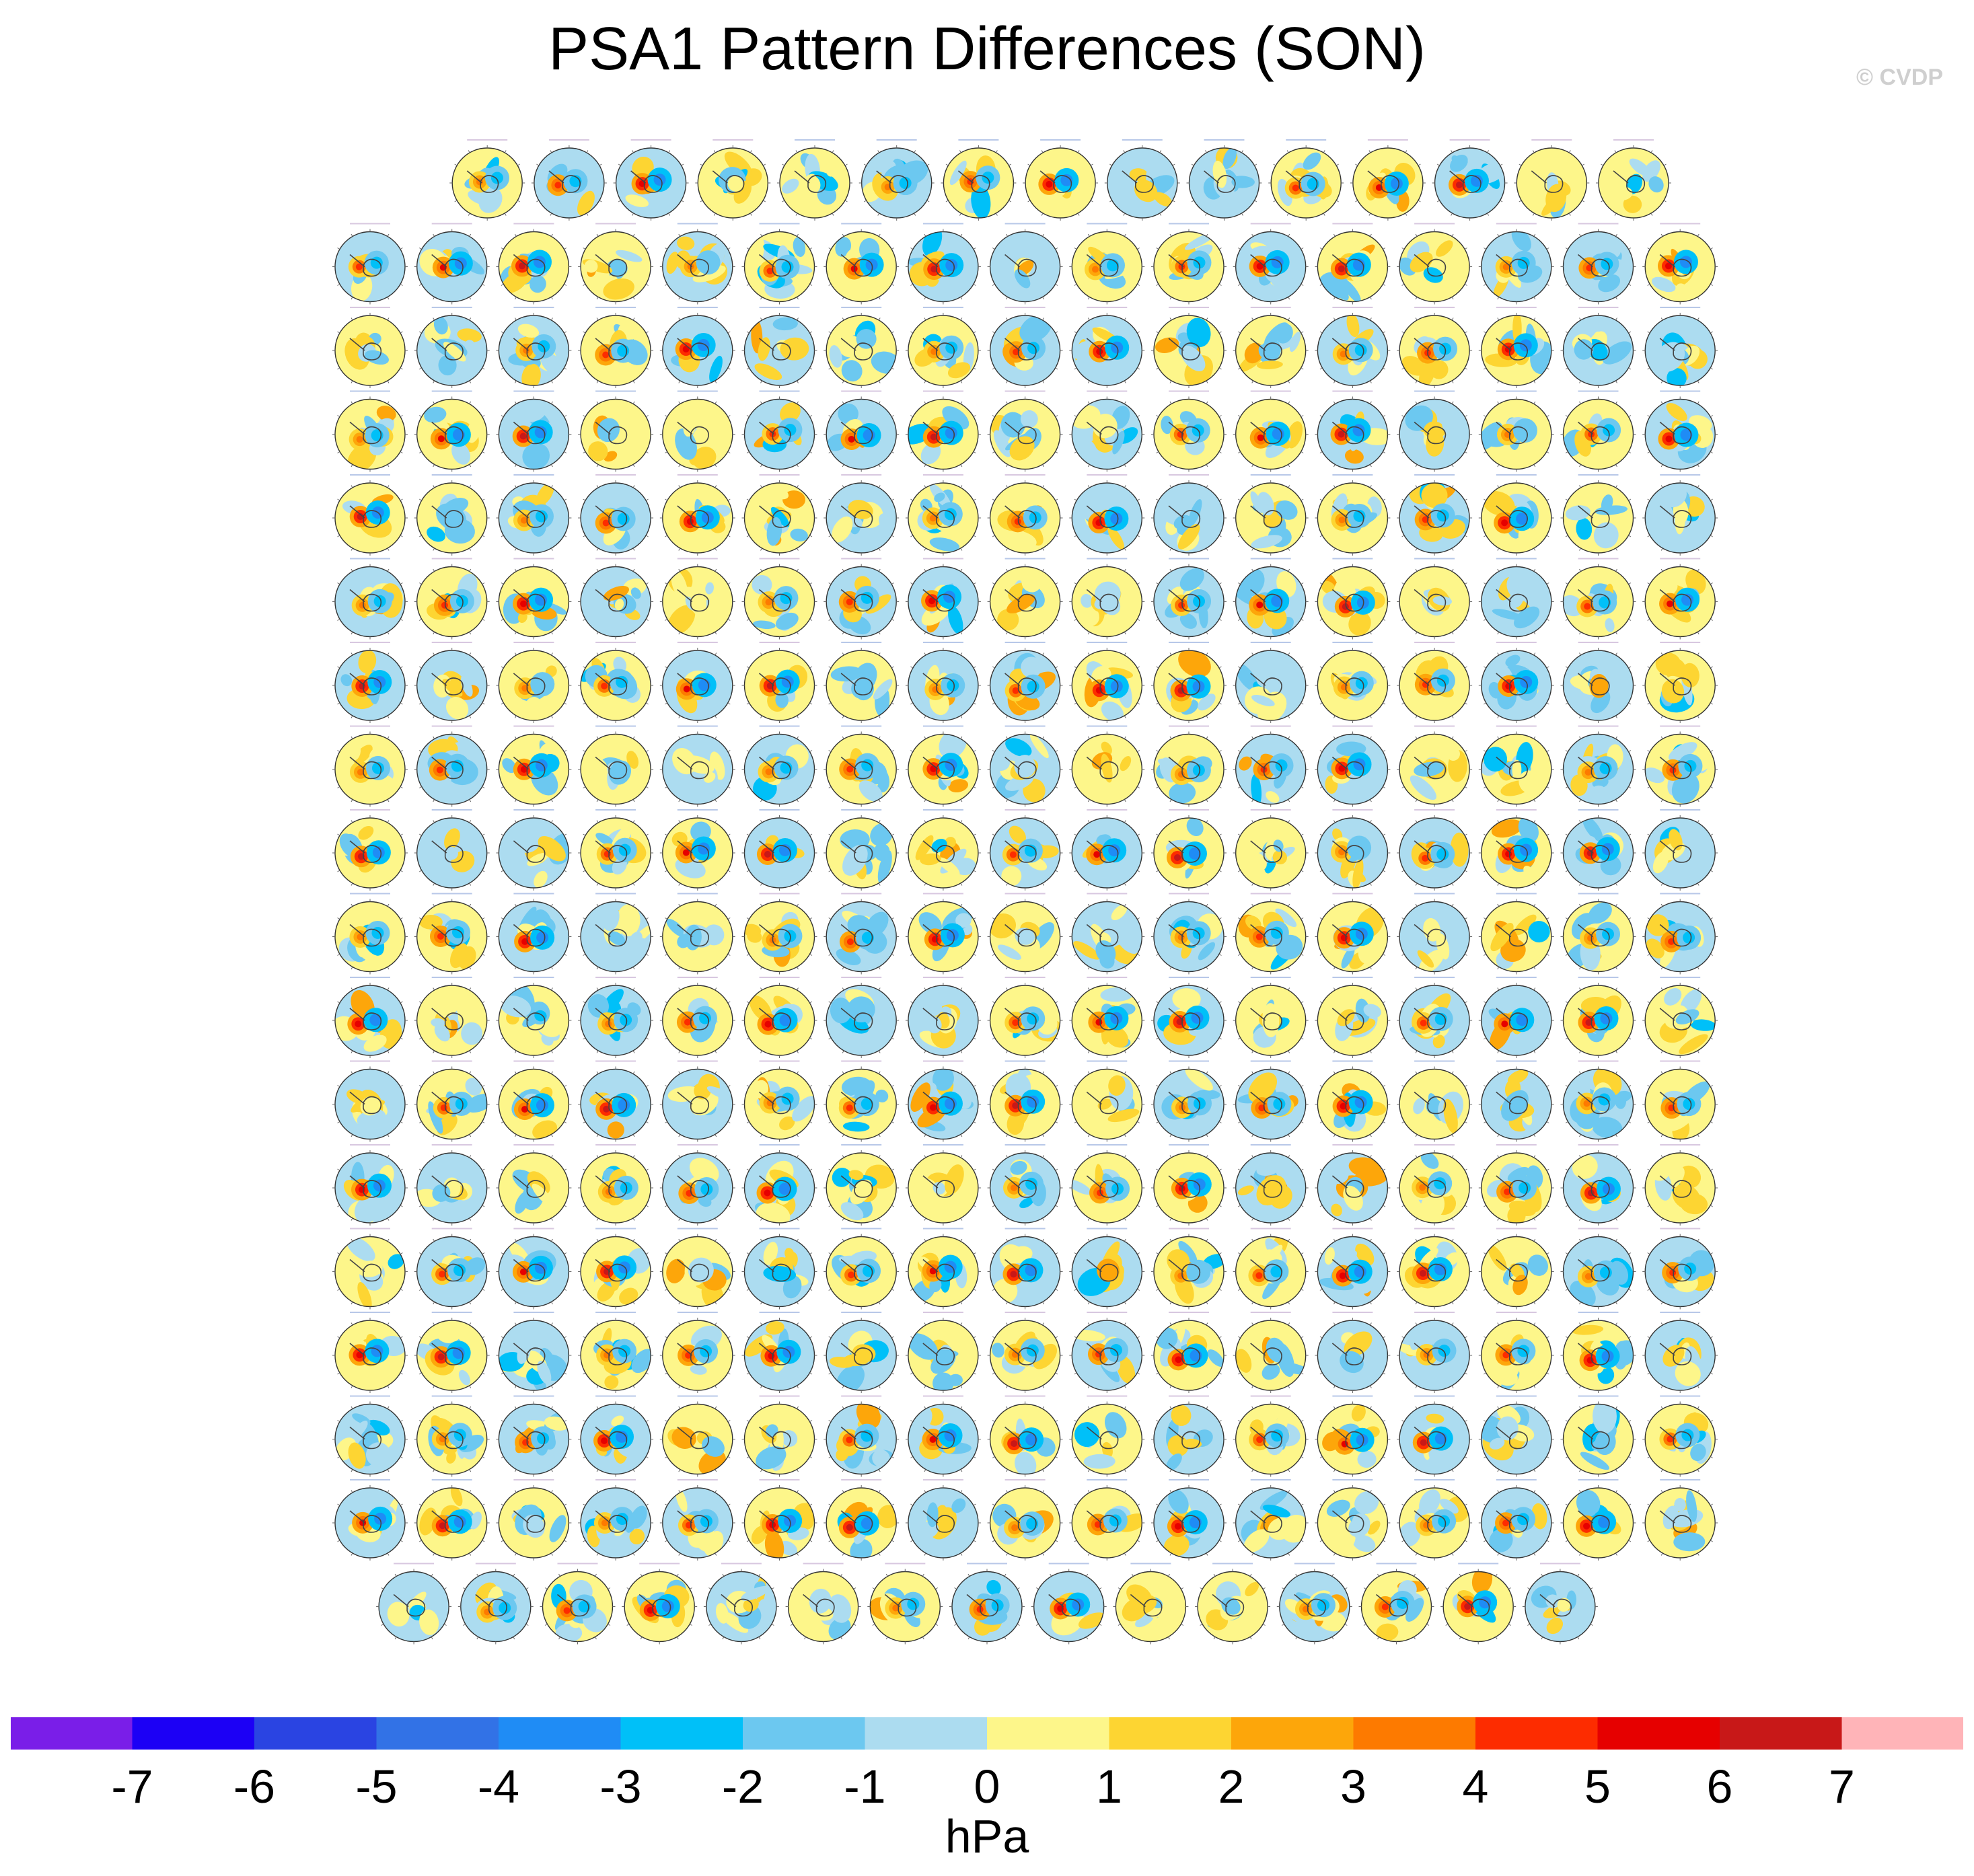 The width and height of the screenshot is (1974, 1876). Describe the element at coordinates (987, 49) in the screenshot. I see `page-title: PSA1 Pattern Differences (SON)` at that location.